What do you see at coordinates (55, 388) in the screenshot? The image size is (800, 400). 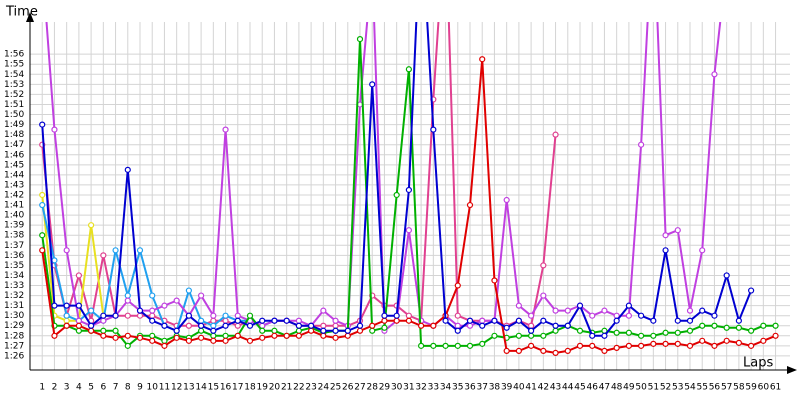 I see `x-tick-label: 2` at bounding box center [55, 388].